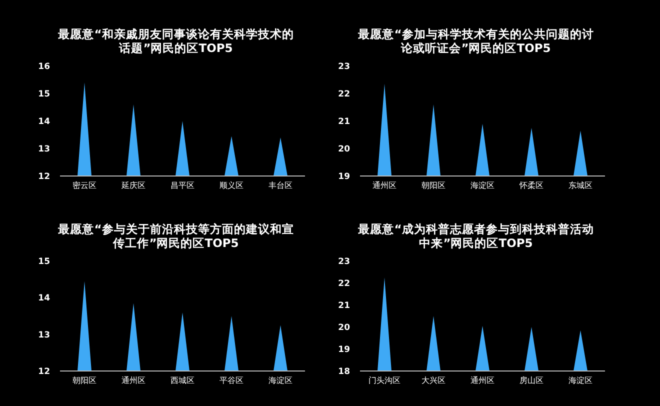 The width and height of the screenshot is (660, 406). What do you see at coordinates (44, 67) in the screenshot?
I see `y-tick-label: 16` at bounding box center [44, 67].